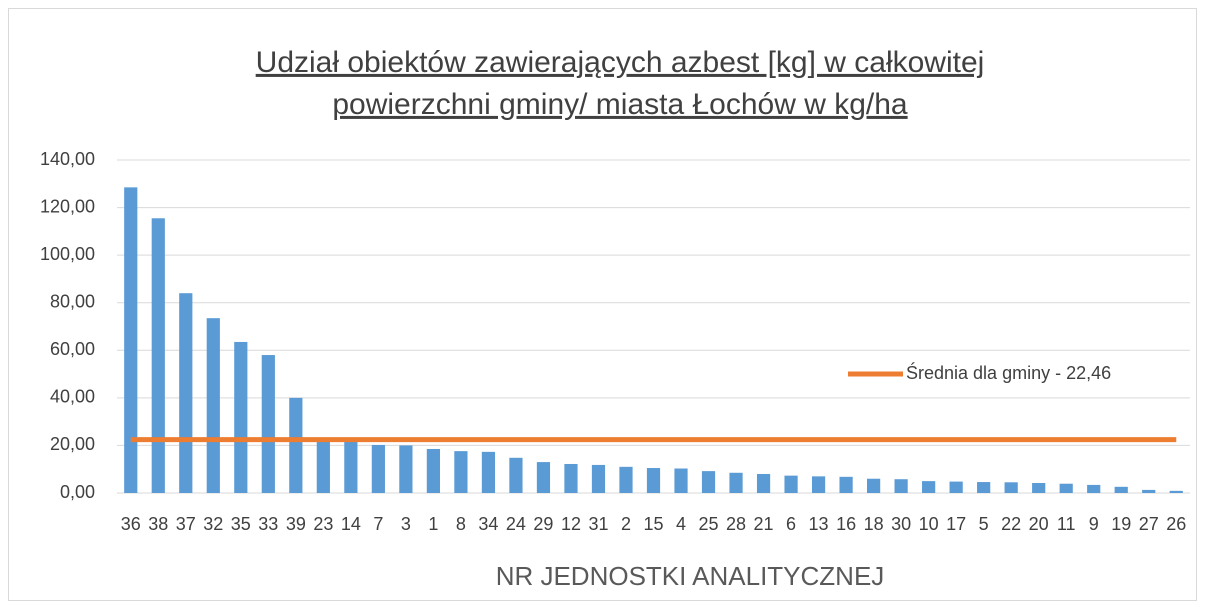 The height and width of the screenshot is (607, 1206). I want to click on x-tick-label: 17, so click(956, 524).